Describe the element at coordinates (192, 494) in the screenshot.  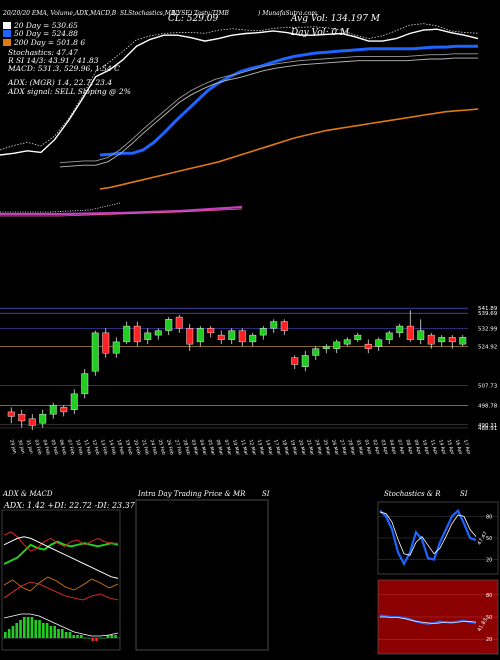
I see `intraday-title: Intra Day Trading Price & MR` at that location.